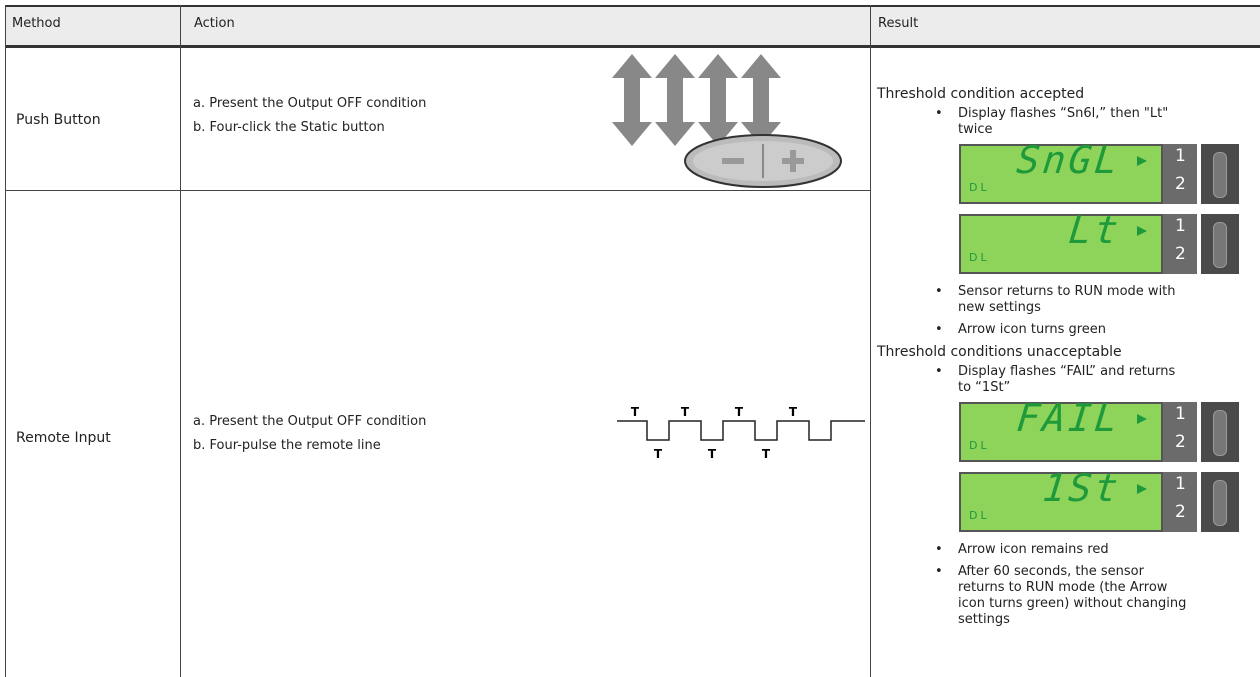 The height and width of the screenshot is (677, 1260). I want to click on readout: Lt, so click(1095, 230).